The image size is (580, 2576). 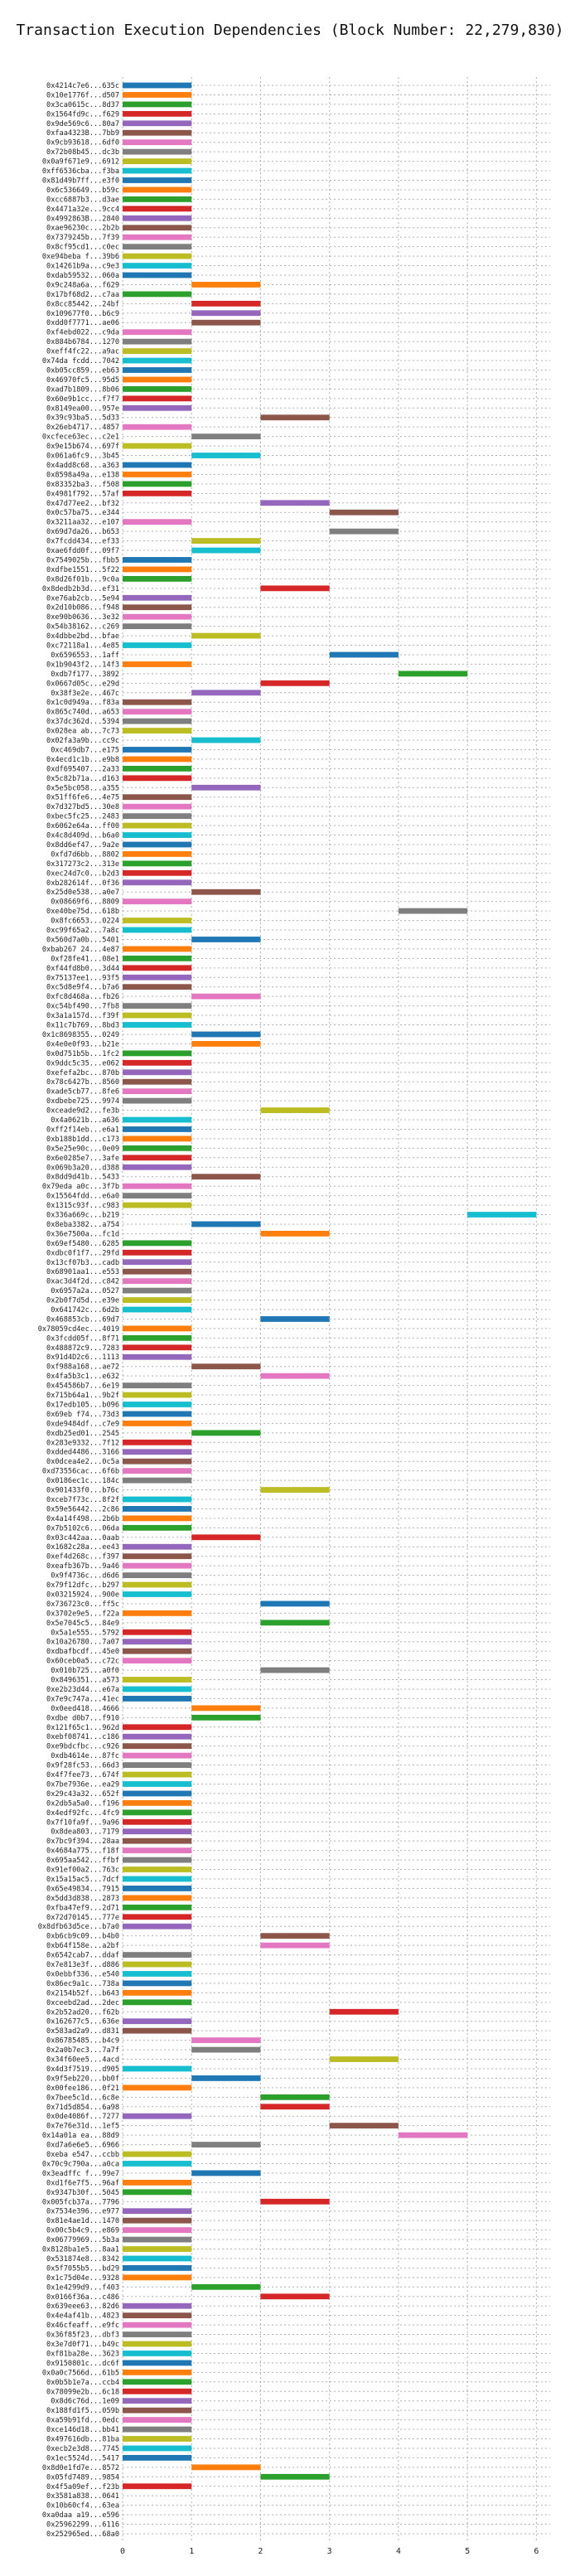 What do you see at coordinates (467, 2551) in the screenshot?
I see `x-tick-label-5: 5` at bounding box center [467, 2551].